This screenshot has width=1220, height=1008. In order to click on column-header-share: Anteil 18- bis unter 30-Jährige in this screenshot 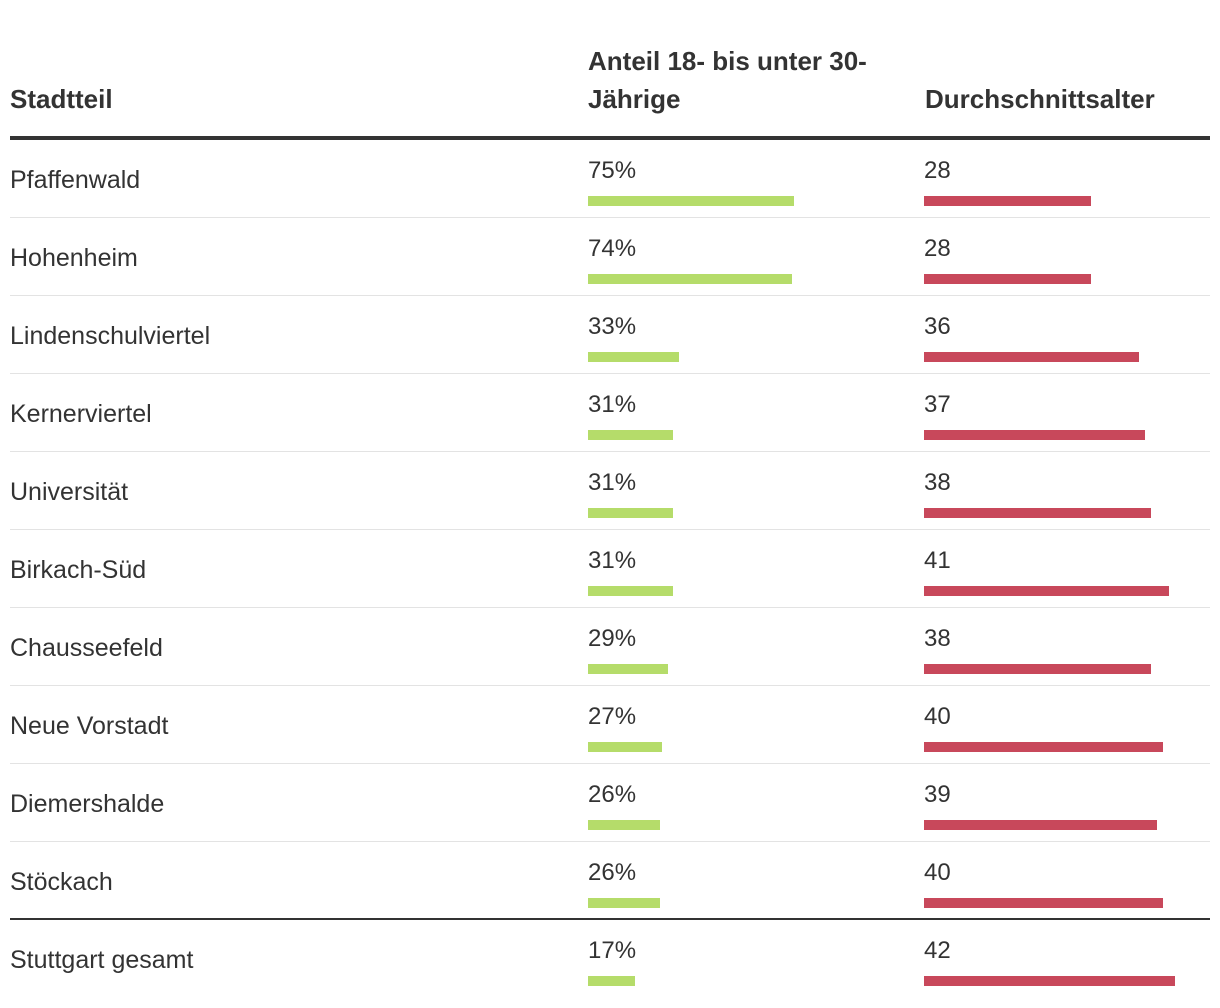, I will do `click(727, 80)`.